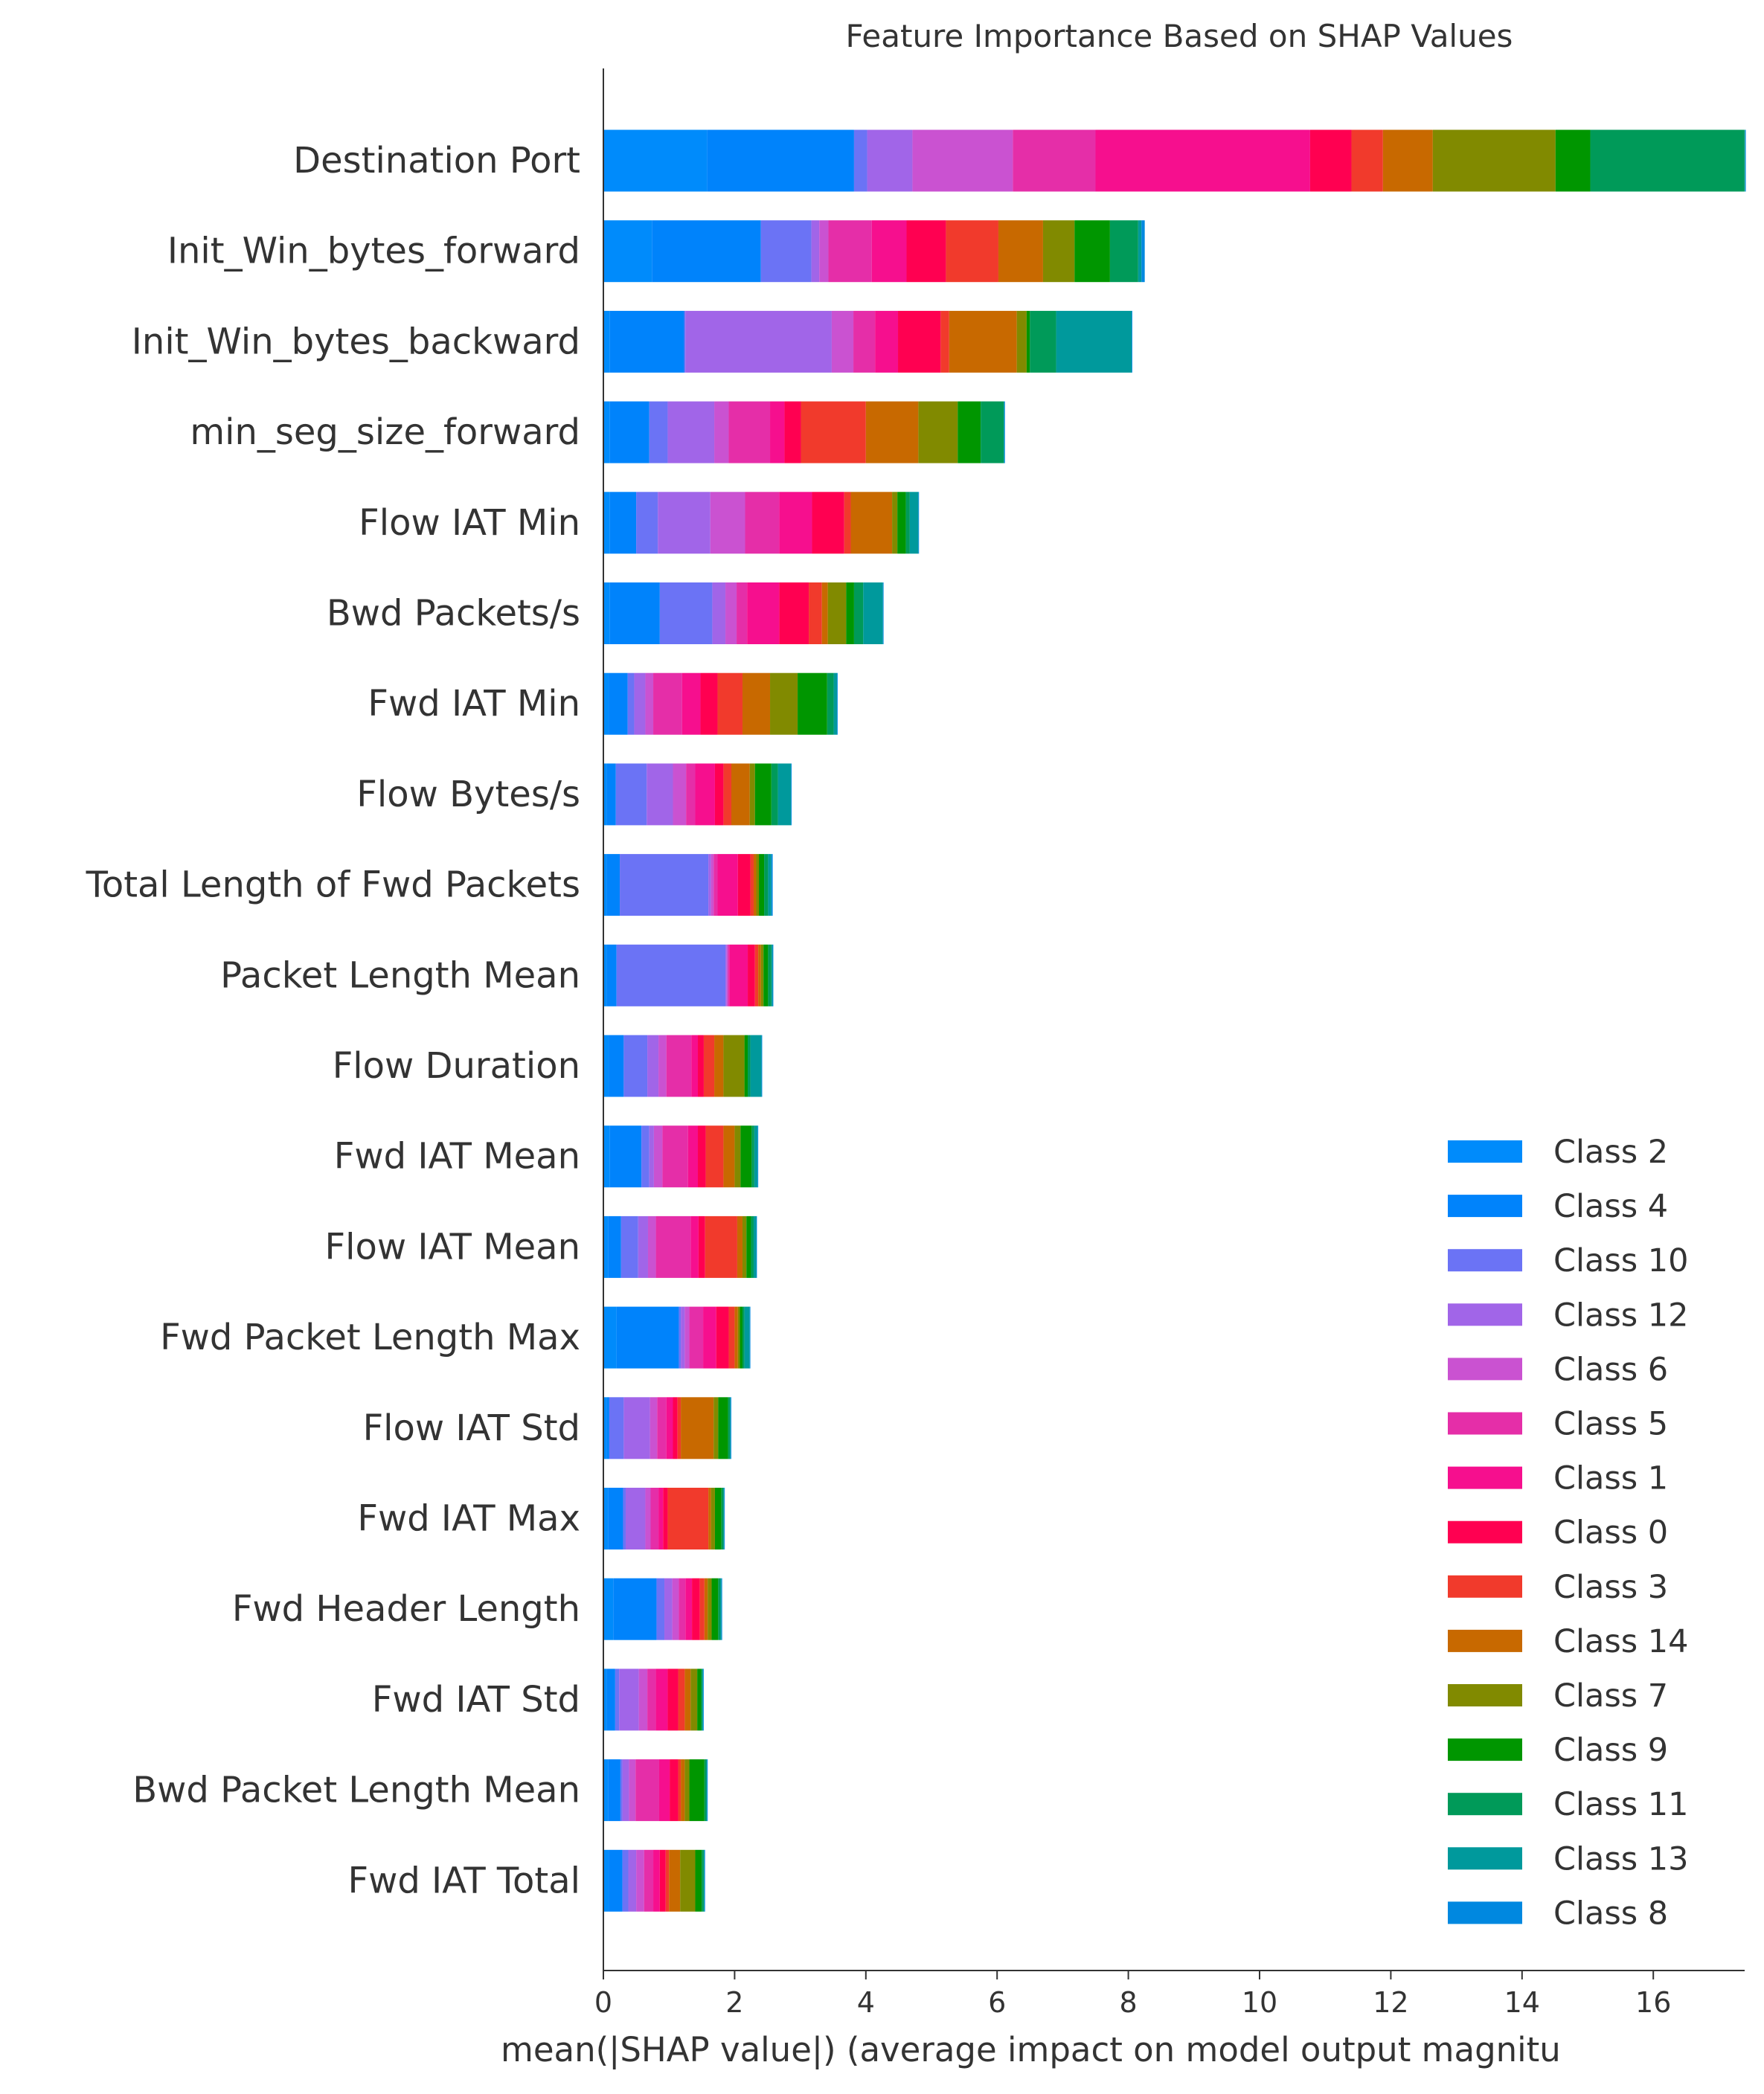 This screenshot has width=1764, height=2094. I want to click on y-tick-label: Flow Bytes/s, so click(468, 794).